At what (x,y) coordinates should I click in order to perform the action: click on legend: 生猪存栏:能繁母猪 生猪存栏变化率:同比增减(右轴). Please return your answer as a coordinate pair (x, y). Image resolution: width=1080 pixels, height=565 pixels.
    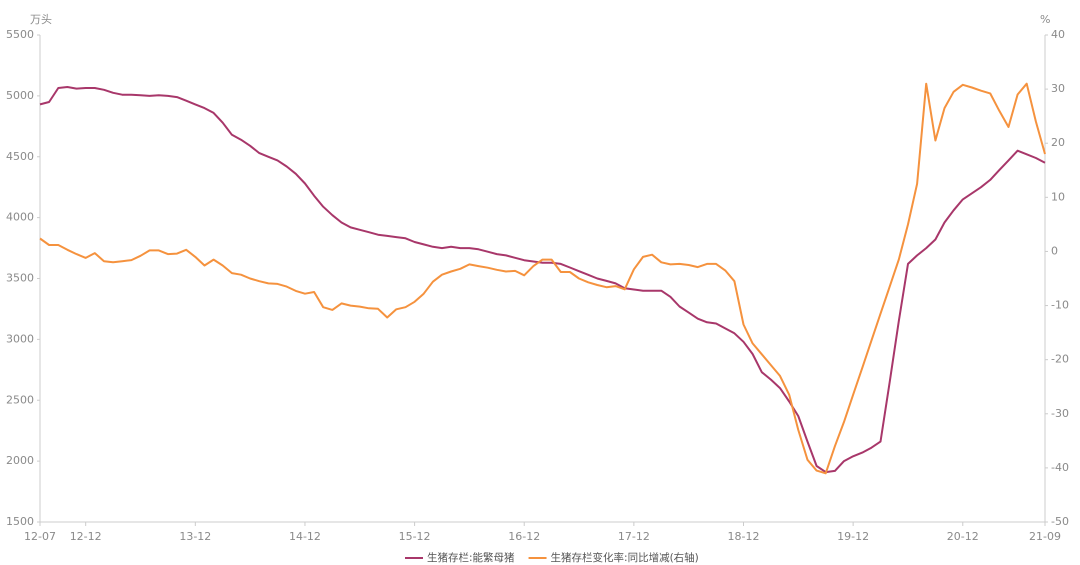
    Looking at the image, I should click on (552, 557).